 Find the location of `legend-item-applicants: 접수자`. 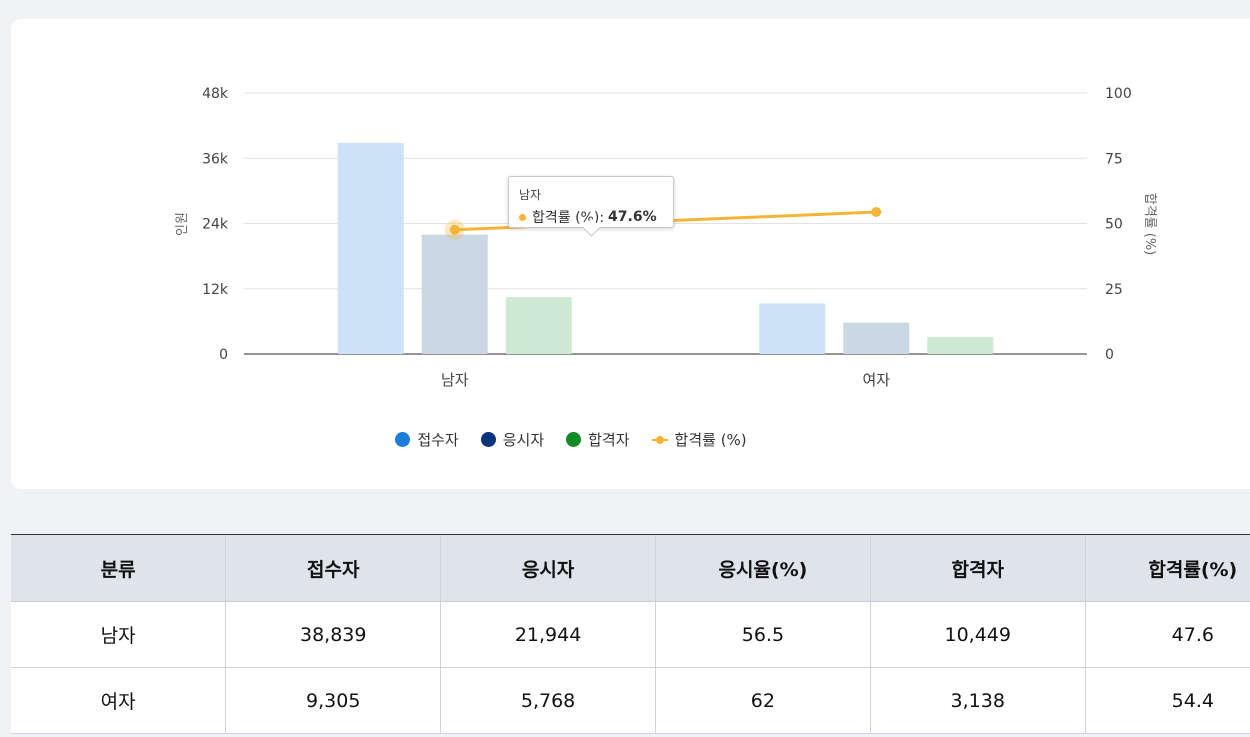

legend-item-applicants: 접수자 is located at coordinates (427, 439).